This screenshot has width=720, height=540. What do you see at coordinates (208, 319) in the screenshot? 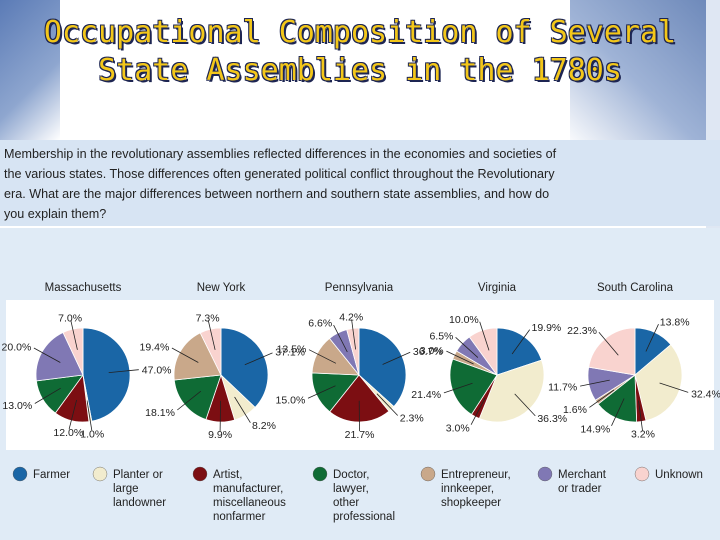
I see `data-label-new-york-unknown: 7.3%` at bounding box center [208, 319].